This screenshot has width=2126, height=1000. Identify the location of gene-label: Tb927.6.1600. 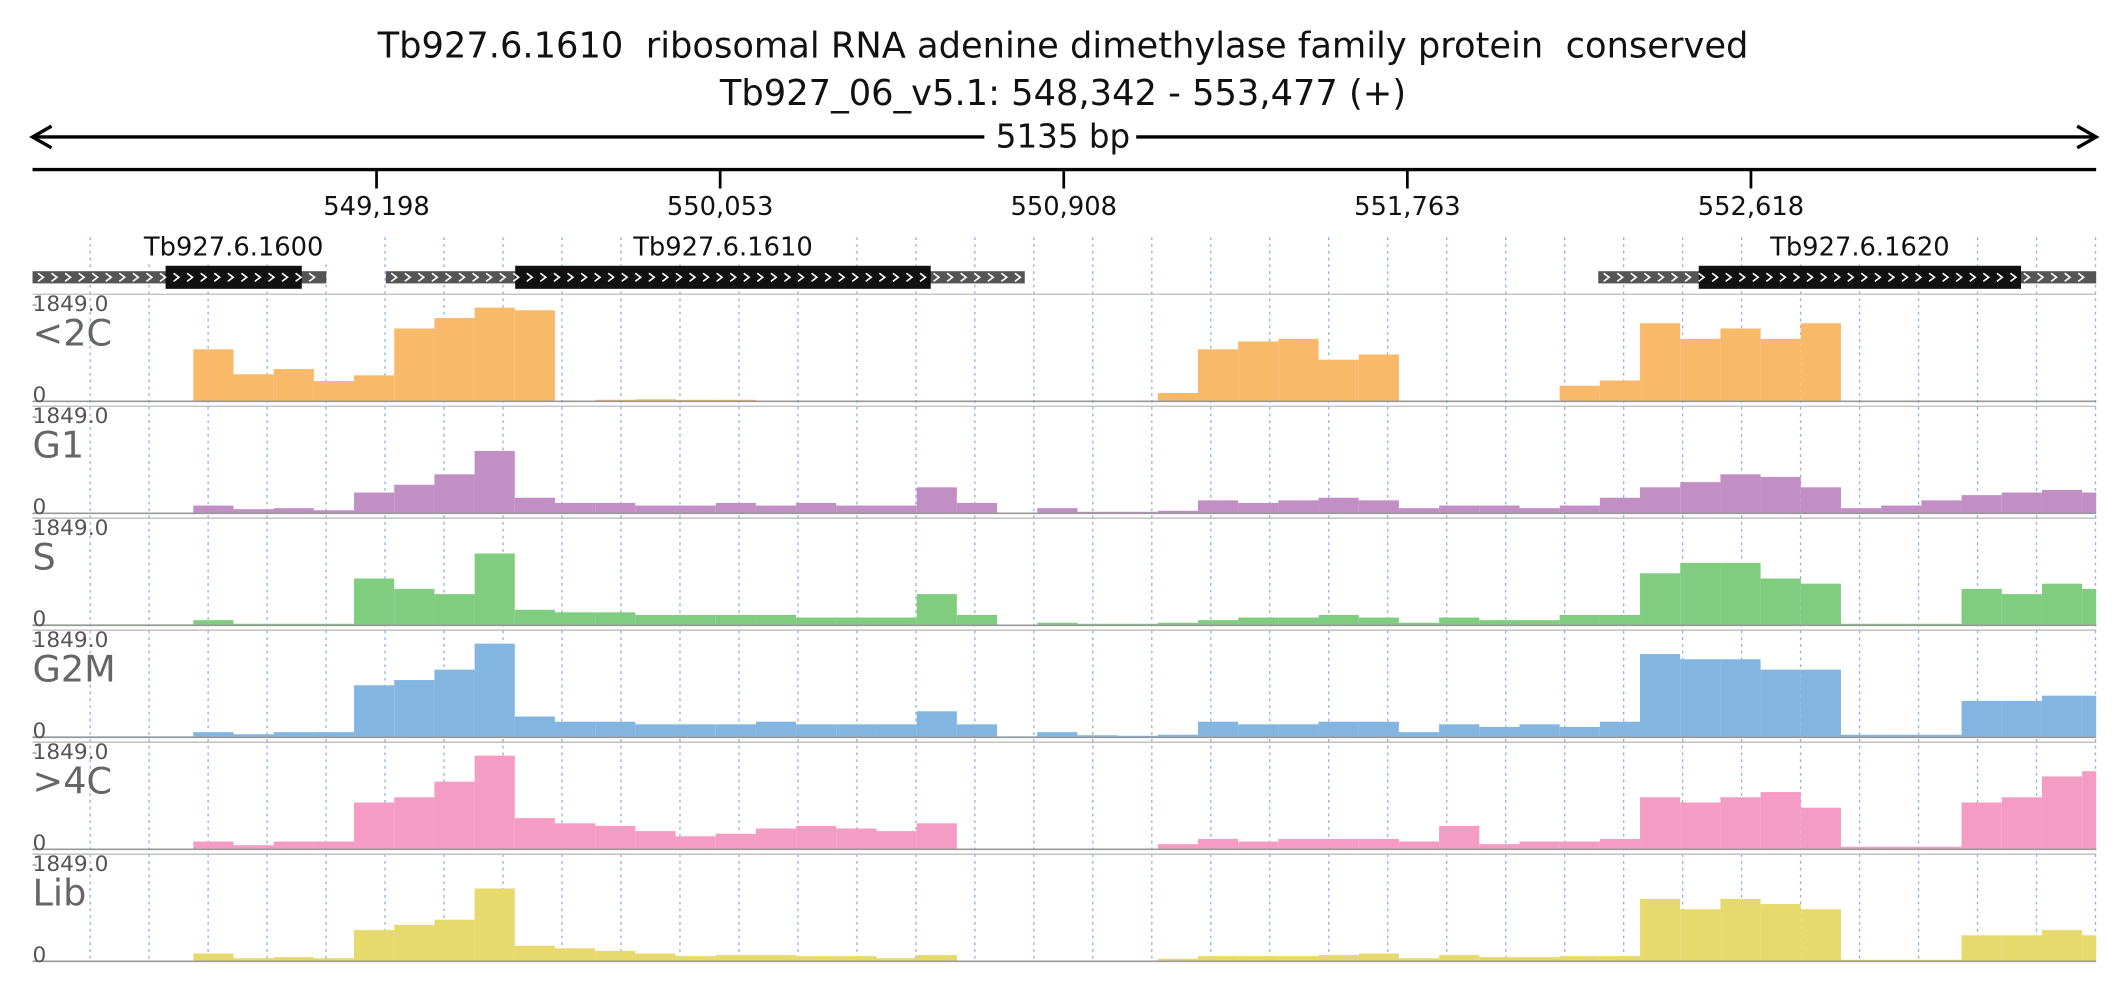
(233, 248).